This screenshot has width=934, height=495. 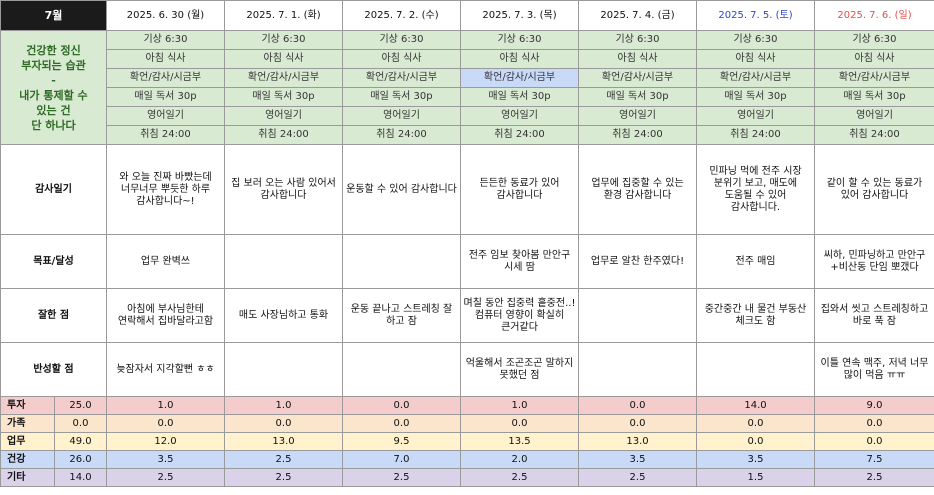 I want to click on gratitude-cell: 든든한 동료가 있어 감사합니다, so click(x=519, y=189).